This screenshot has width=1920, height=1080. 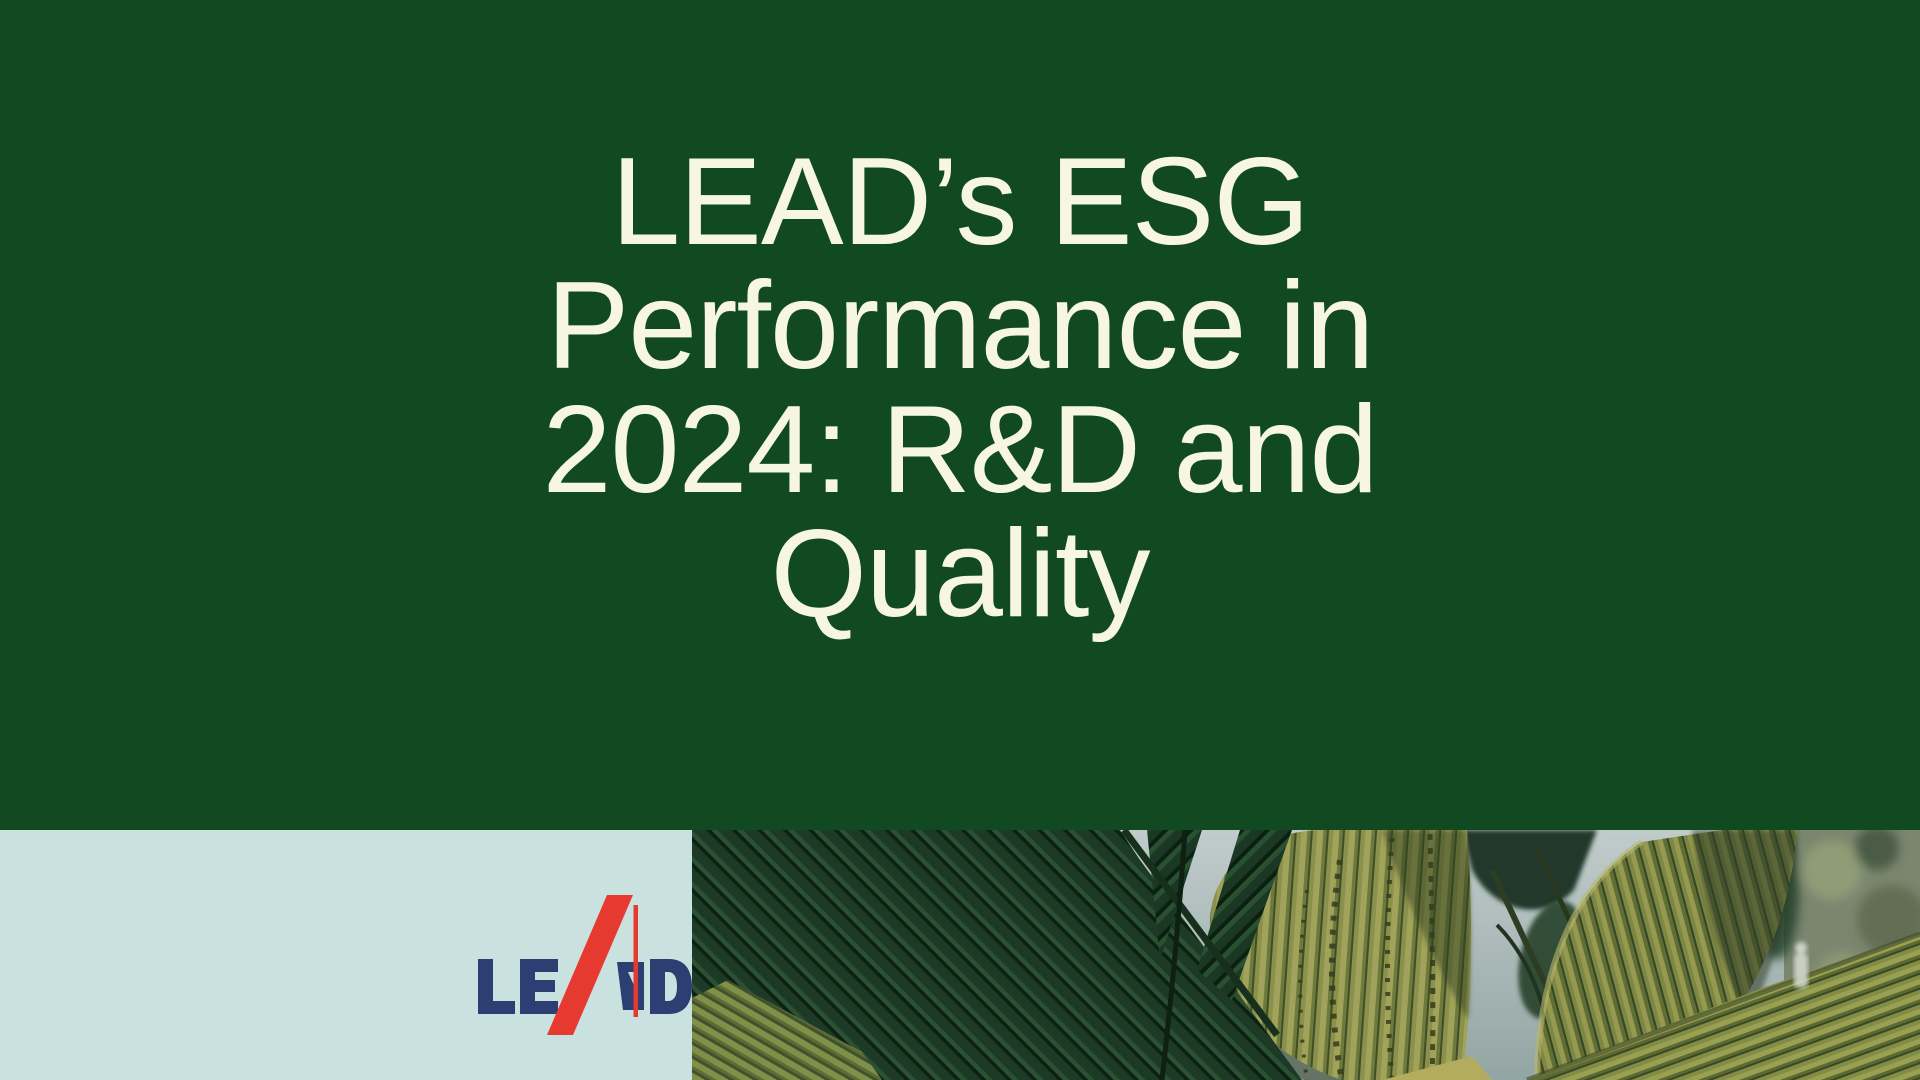 What do you see at coordinates (671, 986) in the screenshot?
I see `logo-letter-d` at bounding box center [671, 986].